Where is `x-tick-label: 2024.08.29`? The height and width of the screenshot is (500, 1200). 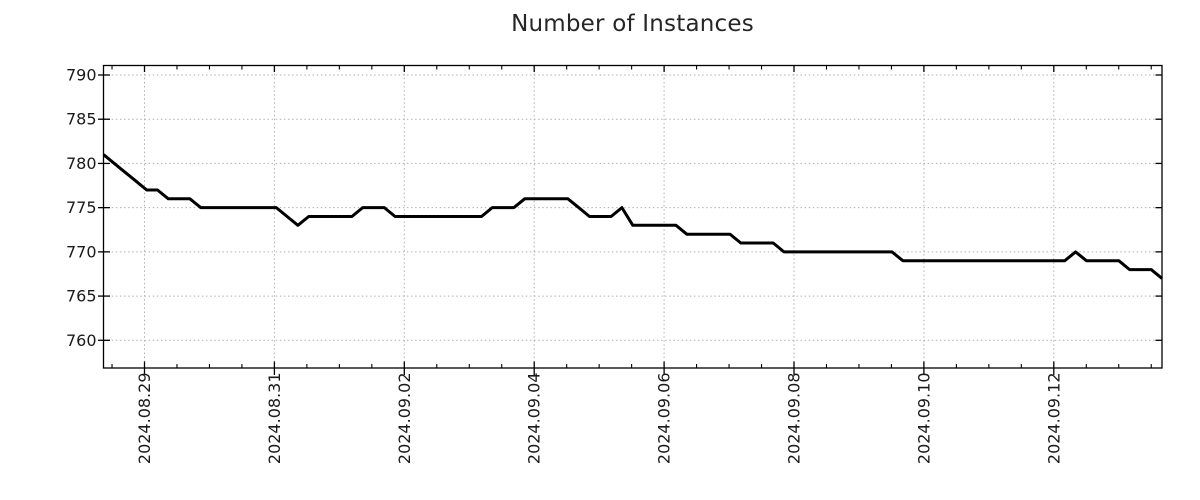 x-tick-label: 2024.08.29 is located at coordinates (144, 419).